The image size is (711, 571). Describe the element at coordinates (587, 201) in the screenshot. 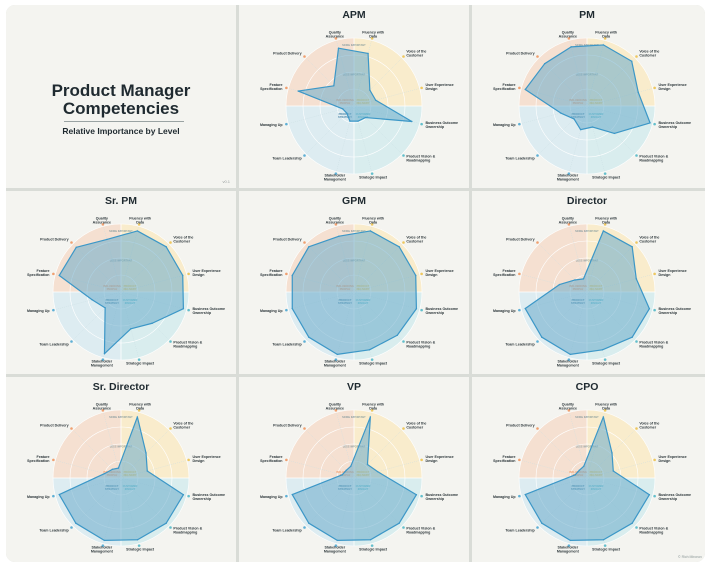

I see `panel-title: Director` at that location.